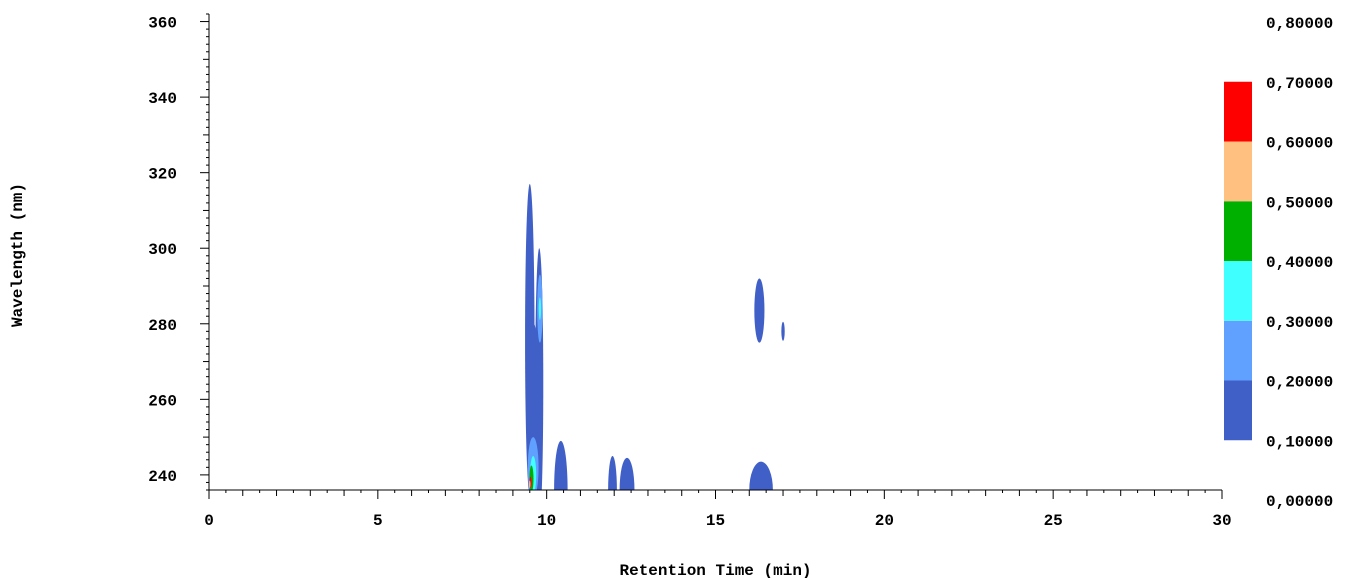 The height and width of the screenshot is (578, 1357). I want to click on x-tick-label-2: 10, so click(546, 521).